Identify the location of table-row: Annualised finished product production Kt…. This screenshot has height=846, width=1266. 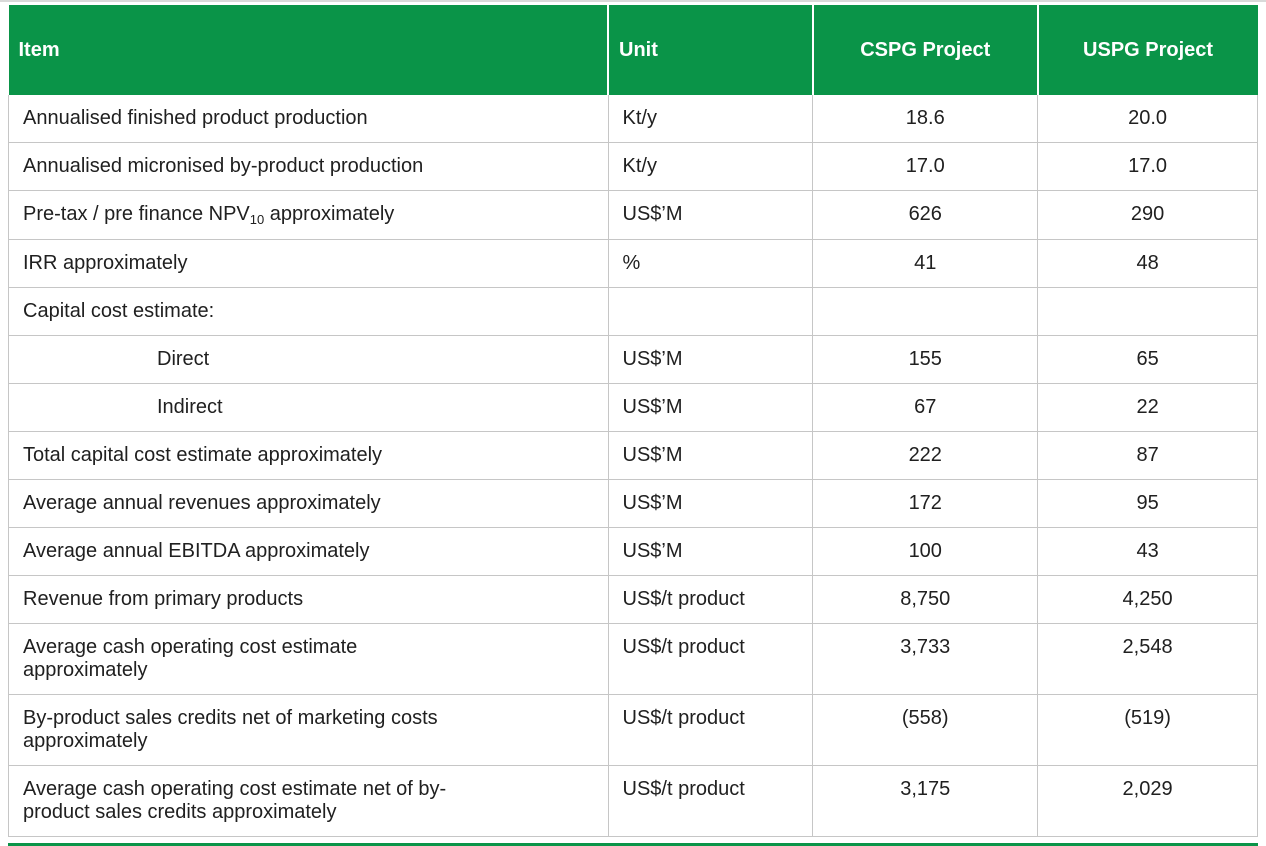
(633, 119).